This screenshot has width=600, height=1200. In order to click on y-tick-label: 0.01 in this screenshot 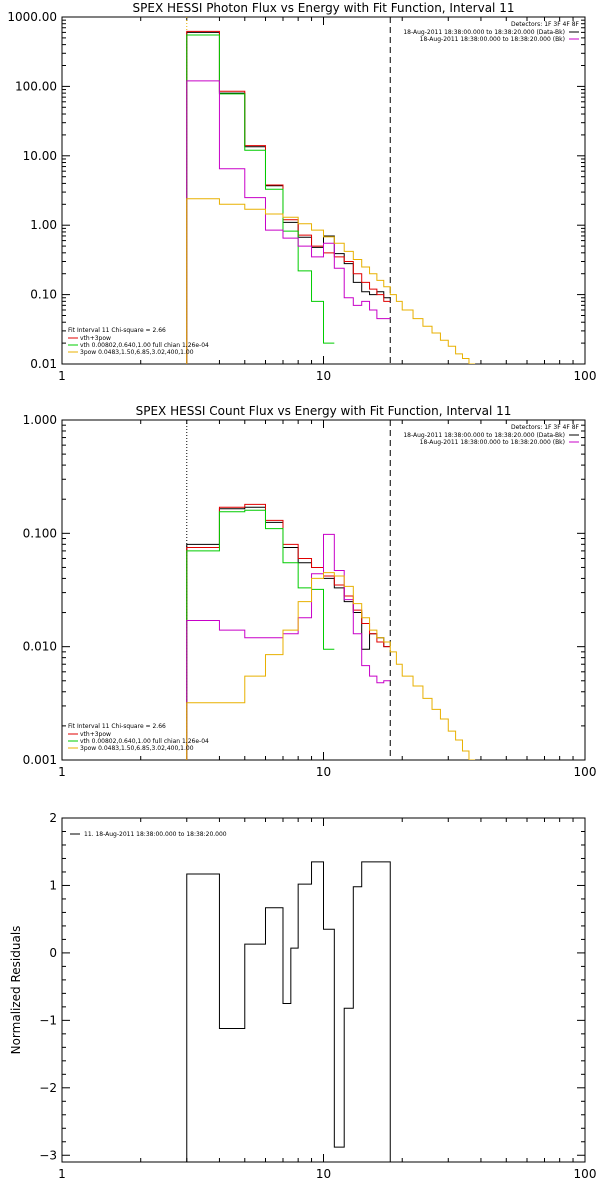, I will do `click(43, 364)`.